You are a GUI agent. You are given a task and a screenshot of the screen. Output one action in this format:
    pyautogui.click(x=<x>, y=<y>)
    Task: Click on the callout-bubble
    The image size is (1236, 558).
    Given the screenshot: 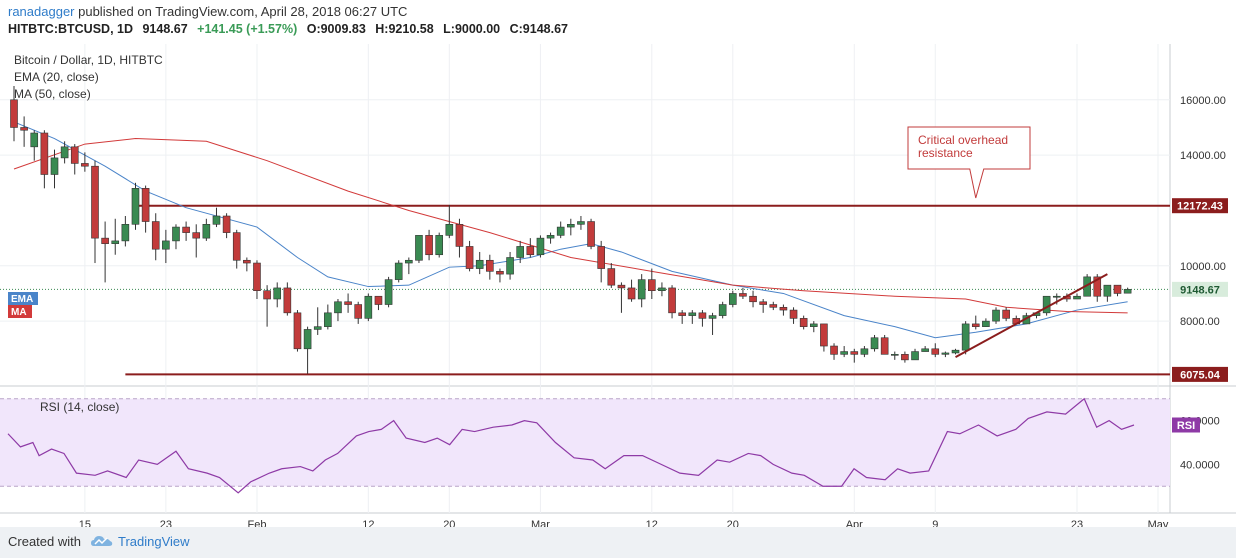 What is the action you would take?
    pyautogui.click(x=969, y=162)
    